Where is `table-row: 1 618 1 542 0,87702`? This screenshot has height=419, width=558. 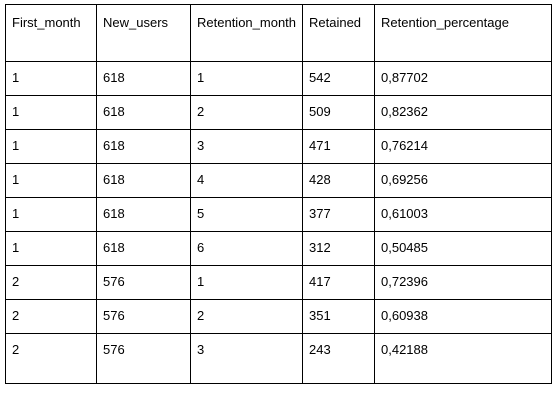 table-row: 1 618 1 542 0,87702 is located at coordinates (278, 78).